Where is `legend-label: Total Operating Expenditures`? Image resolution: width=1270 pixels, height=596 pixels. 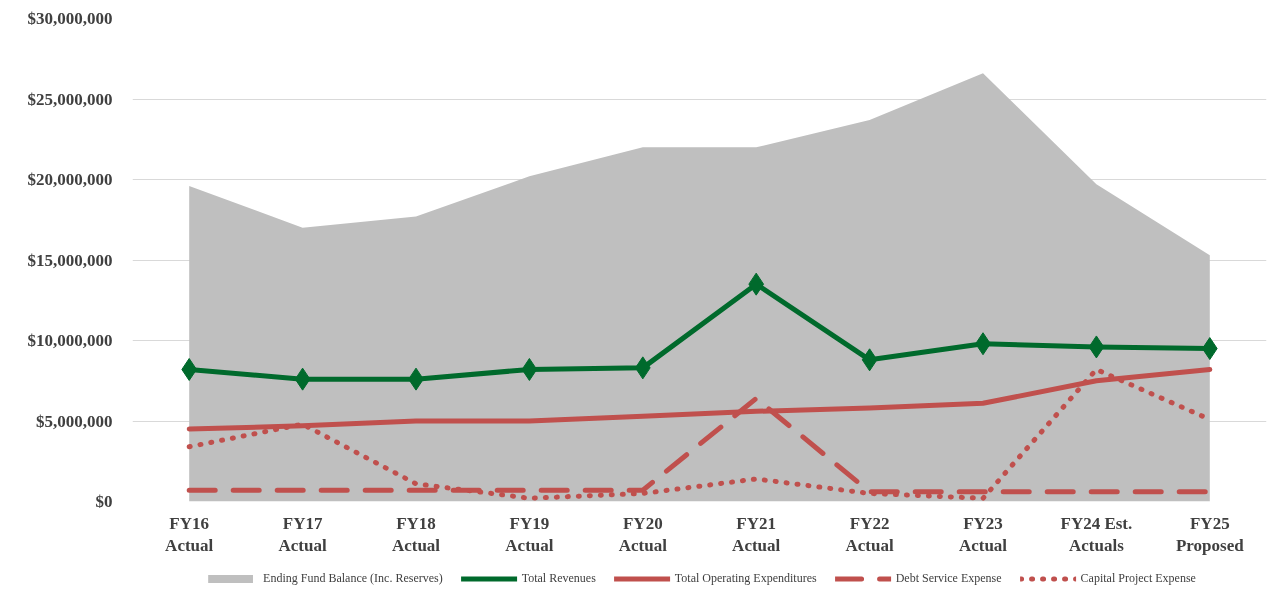 legend-label: Total Operating Expenditures is located at coordinates (745, 578).